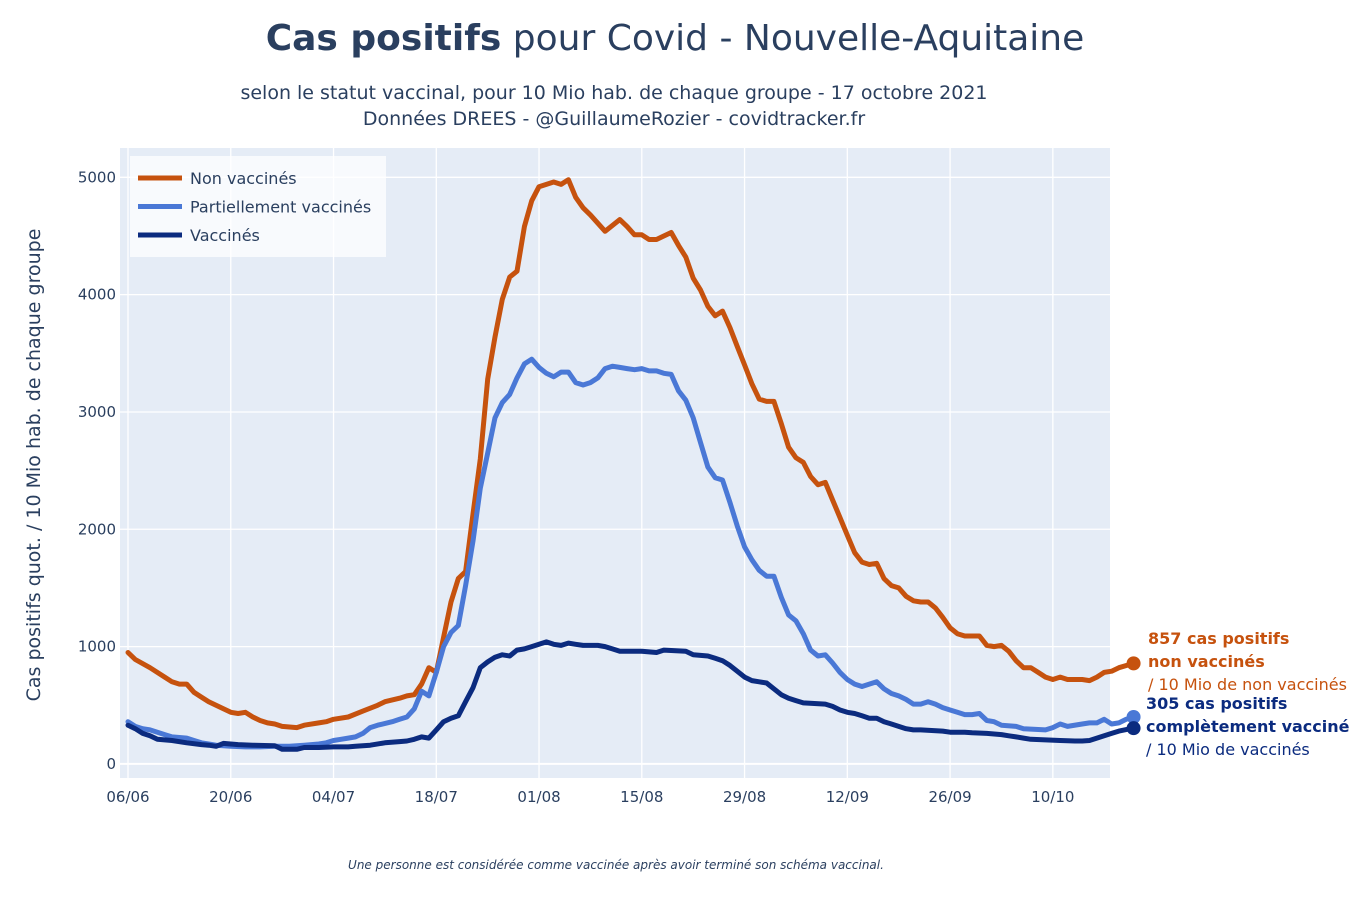 This screenshot has height=900, width=1350. Describe the element at coordinates (847, 797) in the screenshot. I see `x-tick-label: 12/09` at that location.